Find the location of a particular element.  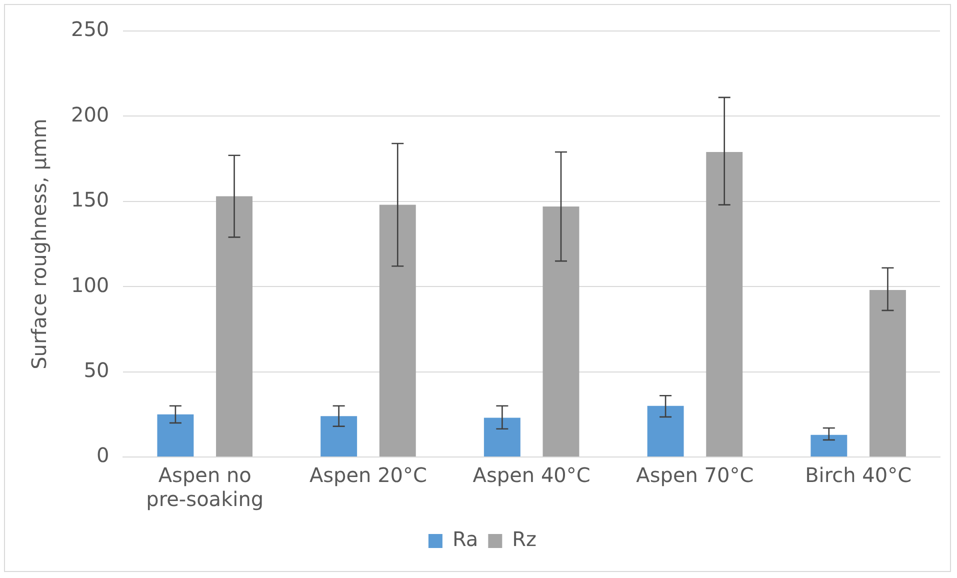

y-tick-label: 100 is located at coordinates (90, 284).